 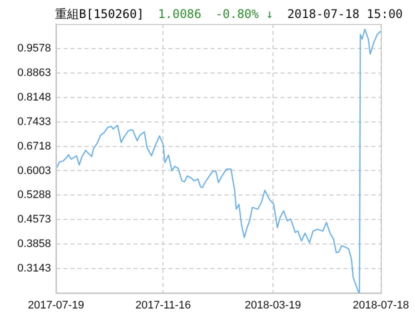 What do you see at coordinates (34, 146) in the screenshot?
I see `y-tick-label: 0.6718` at bounding box center [34, 146].